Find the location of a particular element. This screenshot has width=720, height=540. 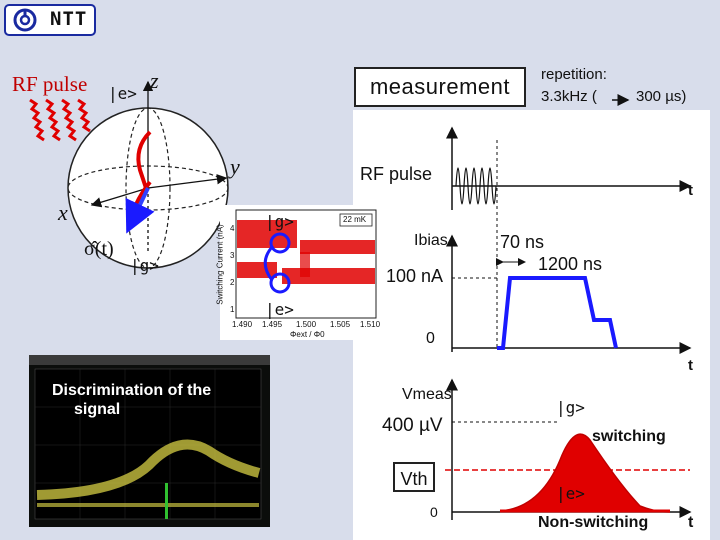

rf-pulse-timing-label: RF pulse is located at coordinates (396, 174).